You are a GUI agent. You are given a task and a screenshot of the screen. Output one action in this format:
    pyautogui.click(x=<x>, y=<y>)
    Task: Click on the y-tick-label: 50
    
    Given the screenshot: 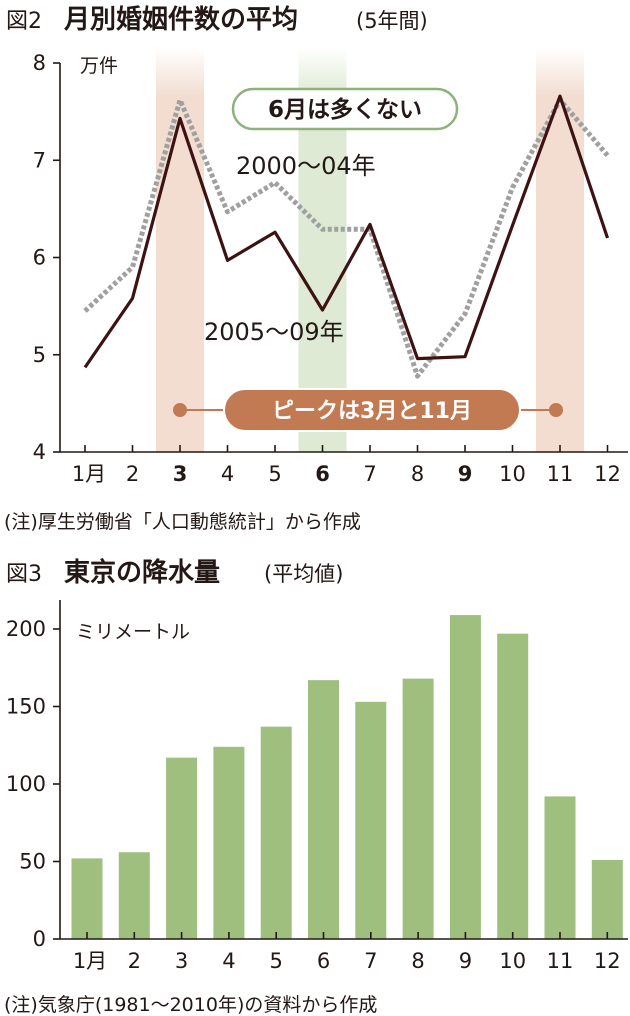 What is the action you would take?
    pyautogui.click(x=32, y=862)
    